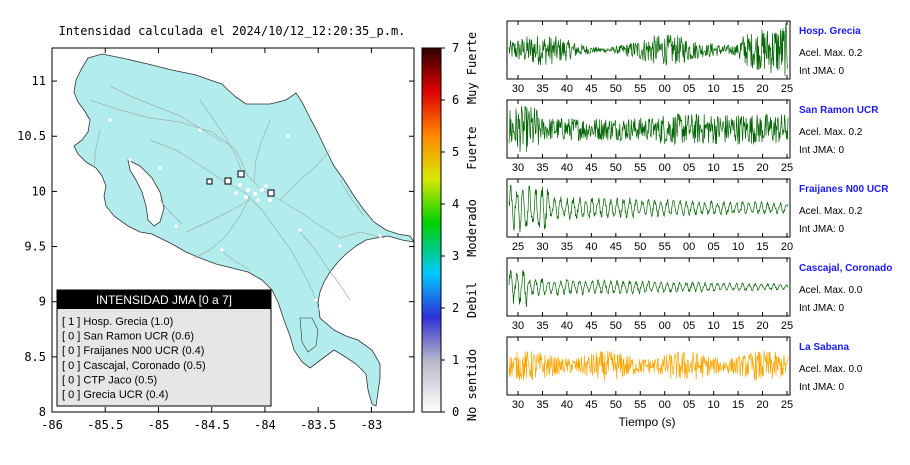 The height and width of the screenshot is (465, 910). What do you see at coordinates (455, 360) in the screenshot?
I see `colorbar-tick-label: 1` at bounding box center [455, 360].